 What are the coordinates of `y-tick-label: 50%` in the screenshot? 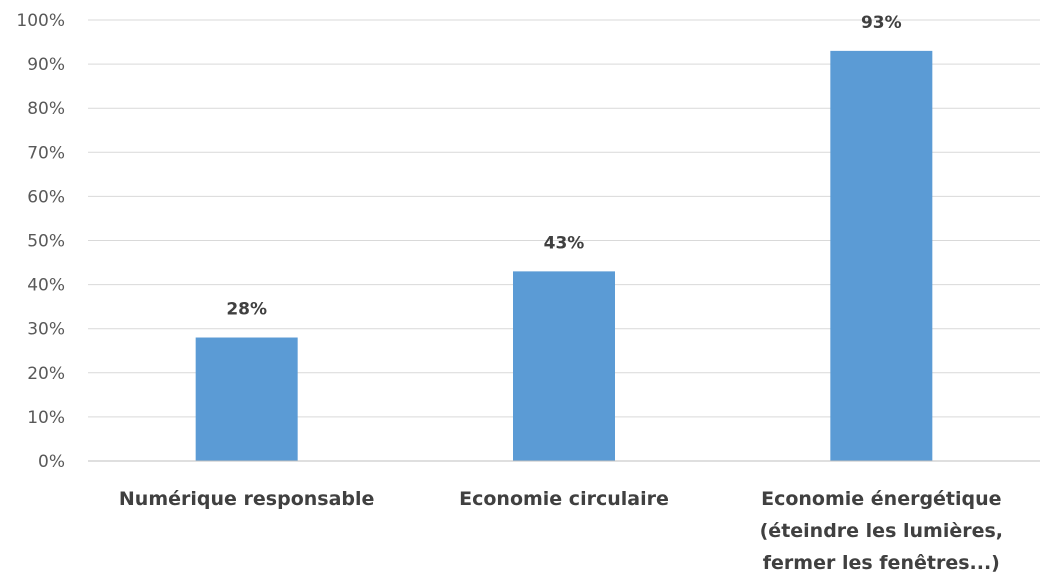 It's located at (46, 242).